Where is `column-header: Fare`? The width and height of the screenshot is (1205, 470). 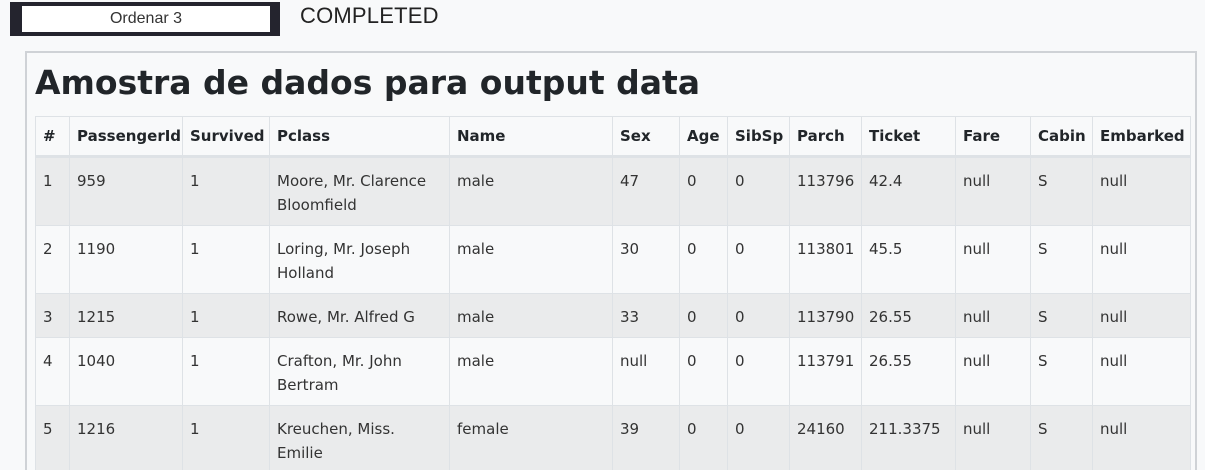
column-header: Fare is located at coordinates (993, 137).